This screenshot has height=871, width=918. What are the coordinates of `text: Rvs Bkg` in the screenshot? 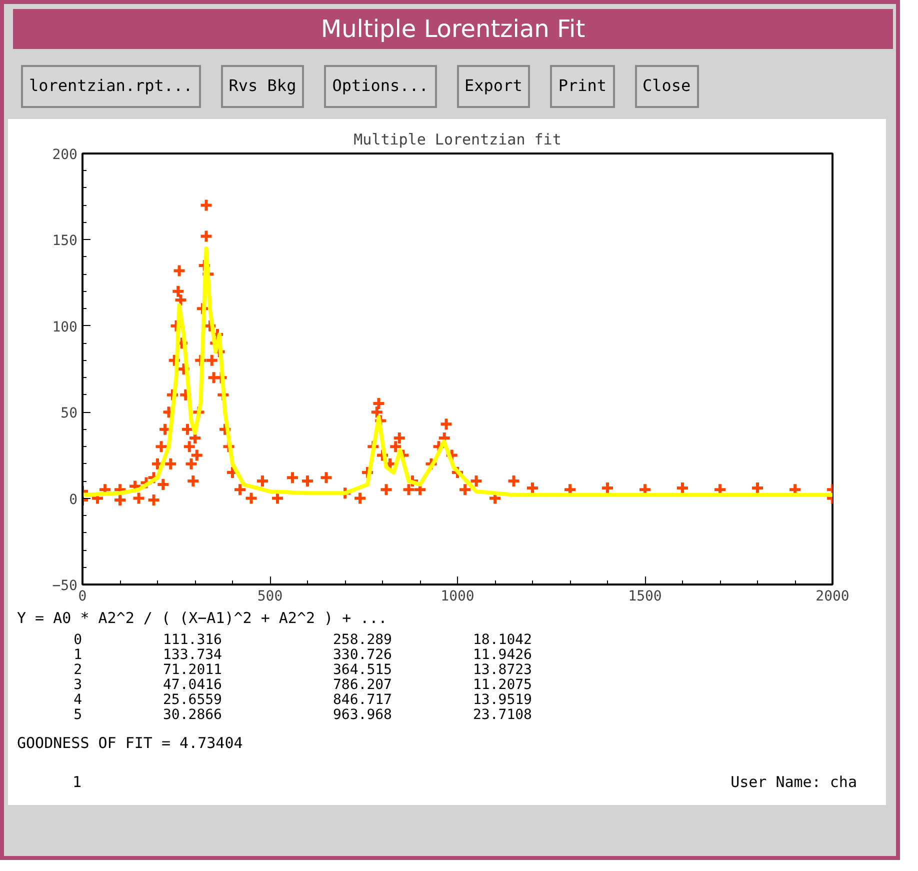 It's located at (262, 86).